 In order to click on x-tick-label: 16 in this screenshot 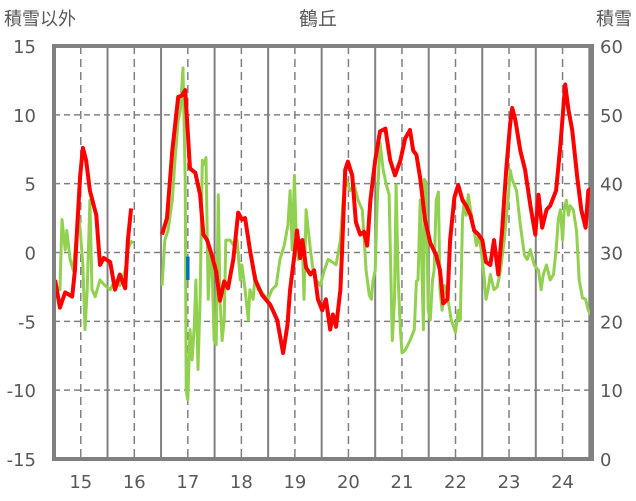, I will do `click(134, 482)`.